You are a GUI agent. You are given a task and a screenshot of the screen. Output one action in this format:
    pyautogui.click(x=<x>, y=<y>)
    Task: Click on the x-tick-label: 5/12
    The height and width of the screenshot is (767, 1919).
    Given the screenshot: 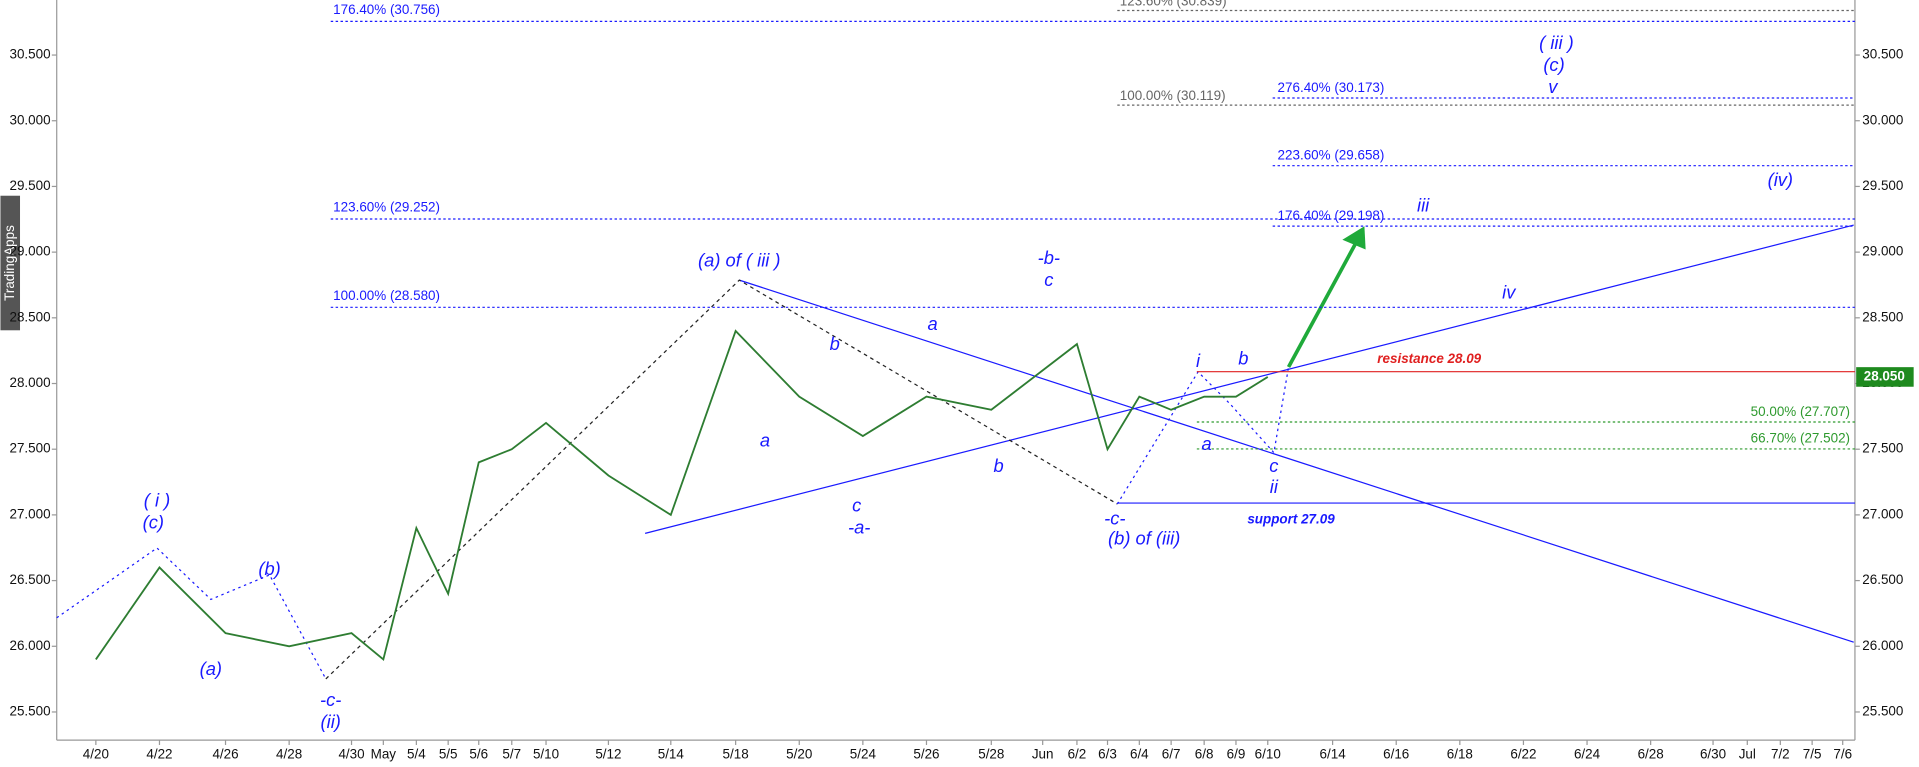 What is the action you would take?
    pyautogui.click(x=608, y=753)
    